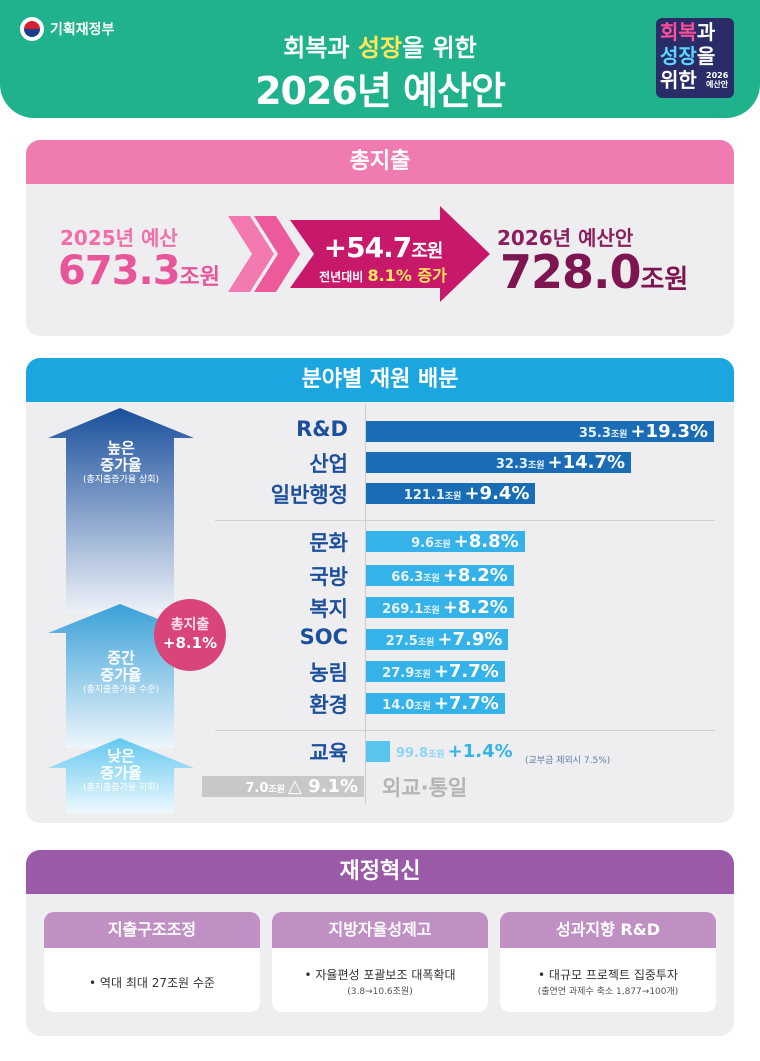  I want to click on category-label-9: 교육, so click(328, 753).